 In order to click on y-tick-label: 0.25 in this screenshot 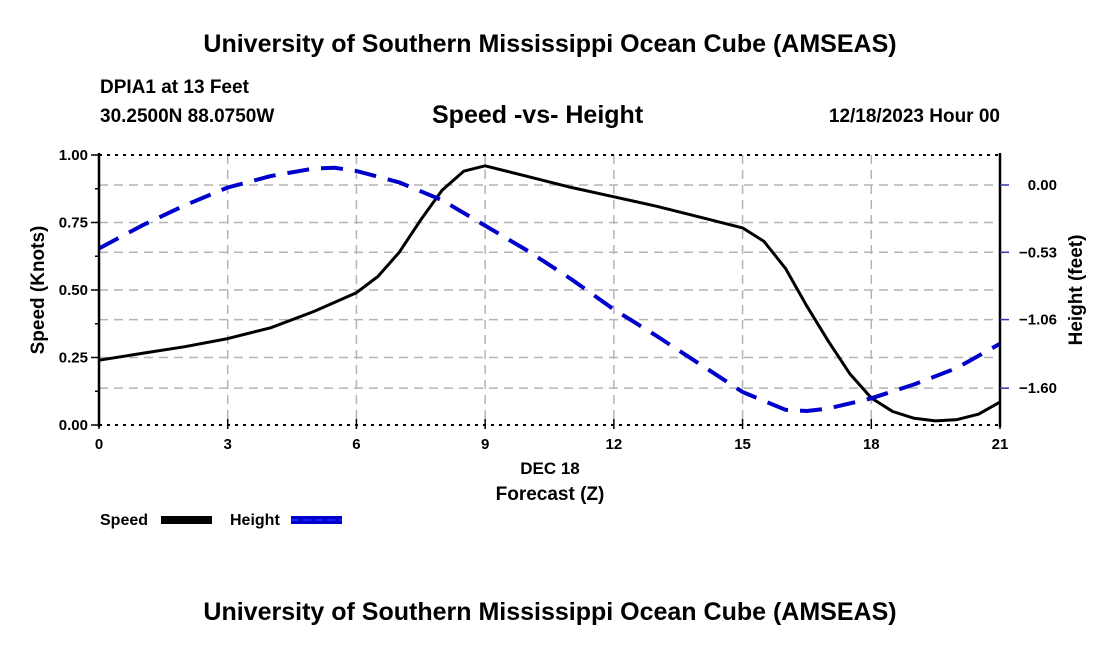, I will do `click(73, 358)`.